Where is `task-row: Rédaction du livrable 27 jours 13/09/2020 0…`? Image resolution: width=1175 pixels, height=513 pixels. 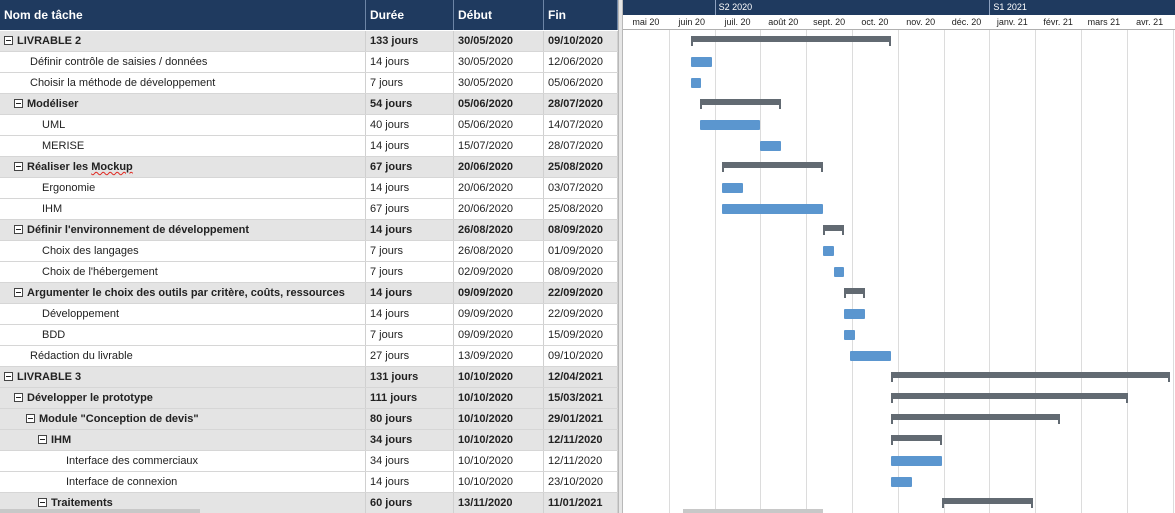
task-row: Rédaction du livrable 27 jours 13/09/2020 0… is located at coordinates (309, 356).